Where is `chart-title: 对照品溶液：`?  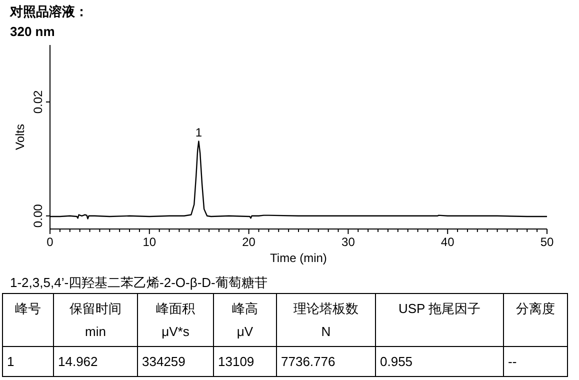
chart-title: 对照品溶液： is located at coordinates (48, 11).